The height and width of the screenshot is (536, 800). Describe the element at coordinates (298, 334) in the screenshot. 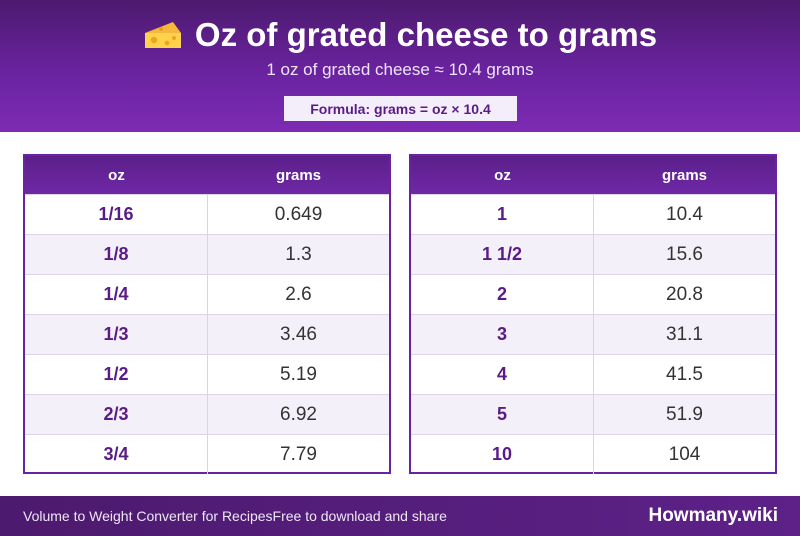

I see `grams-cell: 3.46` at that location.